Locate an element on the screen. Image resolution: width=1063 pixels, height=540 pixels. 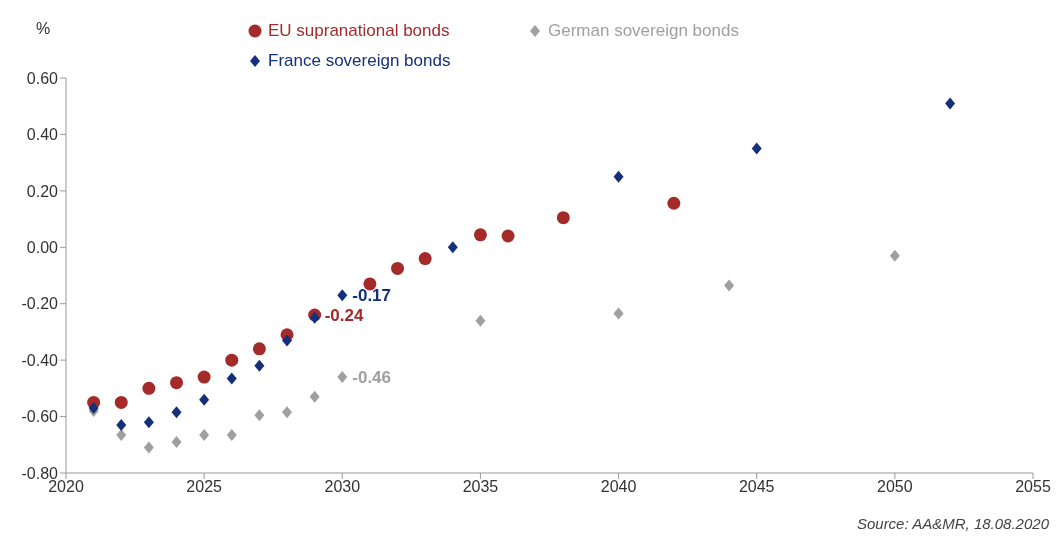
legend-label: France sovereign bonds is located at coordinates (359, 61).